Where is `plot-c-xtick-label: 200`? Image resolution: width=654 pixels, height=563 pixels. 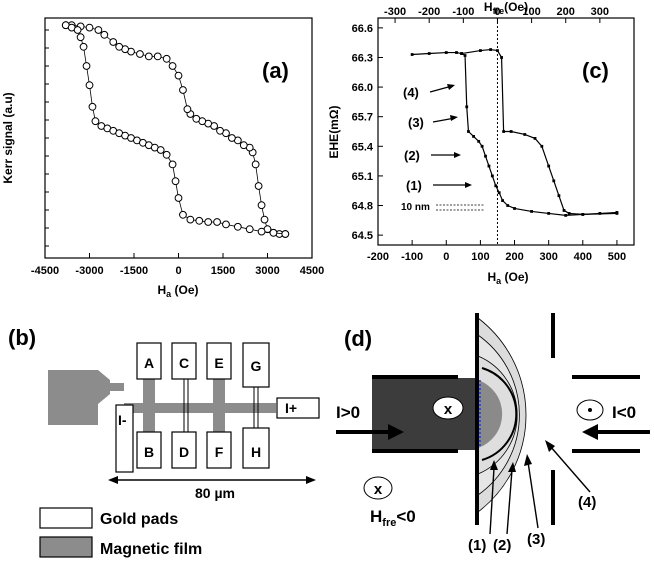
plot-c-xtick-label: 200 is located at coordinates (514, 257).